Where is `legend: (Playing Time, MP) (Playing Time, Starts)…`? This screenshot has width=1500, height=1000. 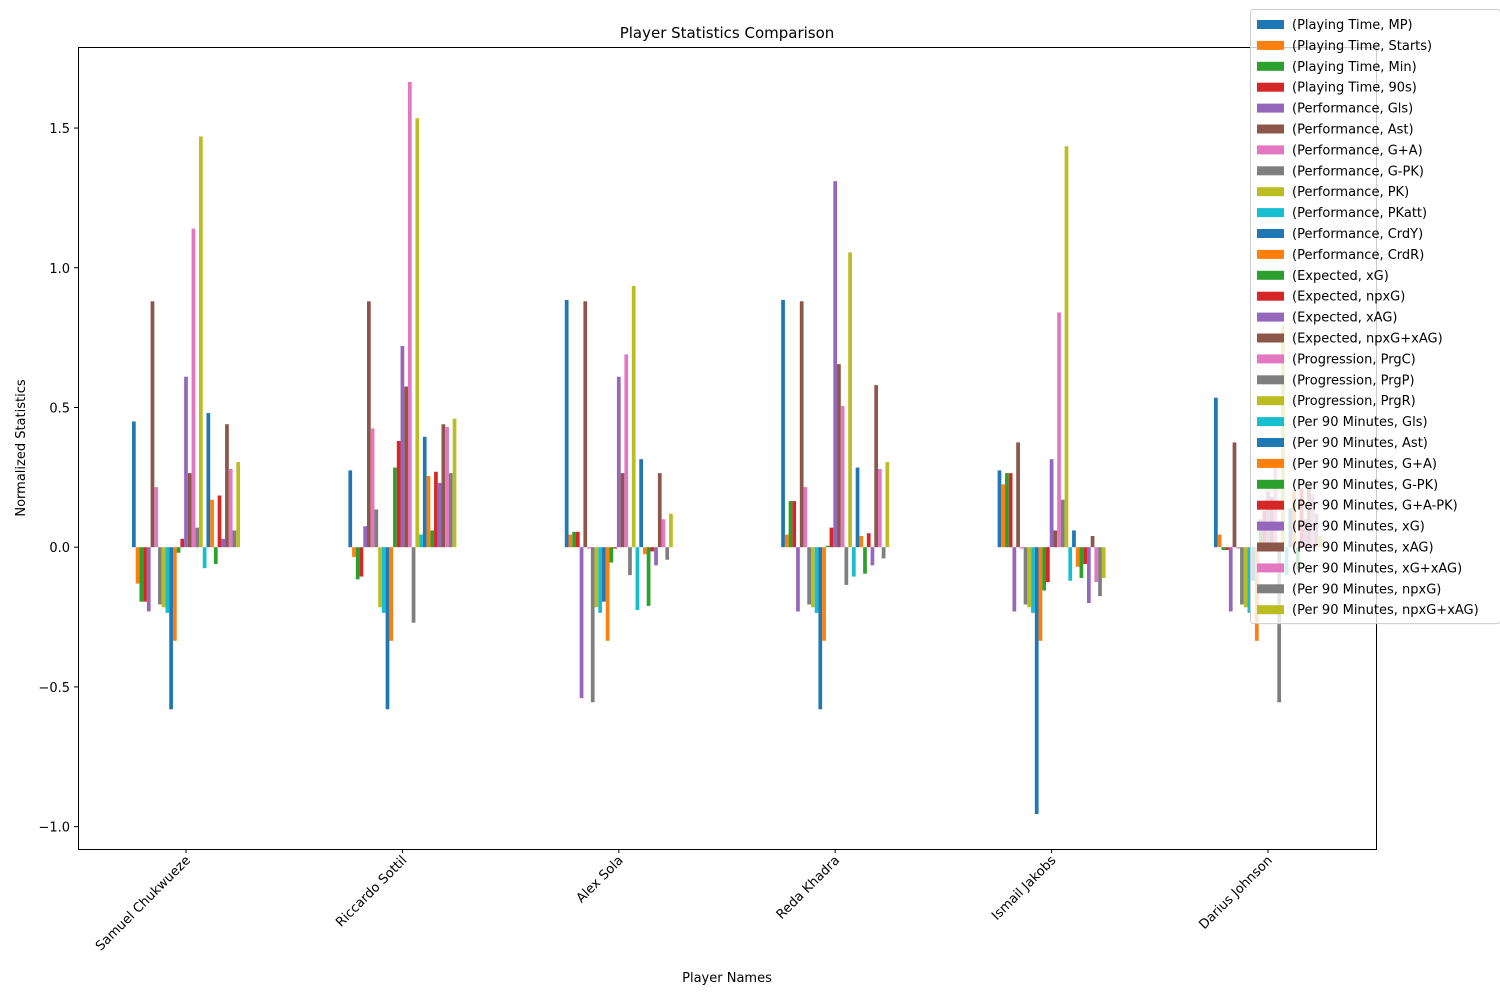
legend: (Playing Time, MP) (Playing Time, Starts)… is located at coordinates (1375, 317).